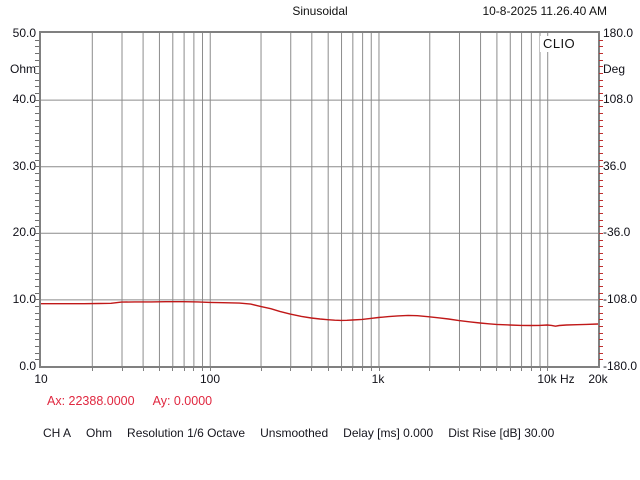 Image resolution: width=640 pixels, height=480 pixels. What do you see at coordinates (24, 166) in the screenshot?
I see `y-left-tick-label: 30.0` at bounding box center [24, 166].